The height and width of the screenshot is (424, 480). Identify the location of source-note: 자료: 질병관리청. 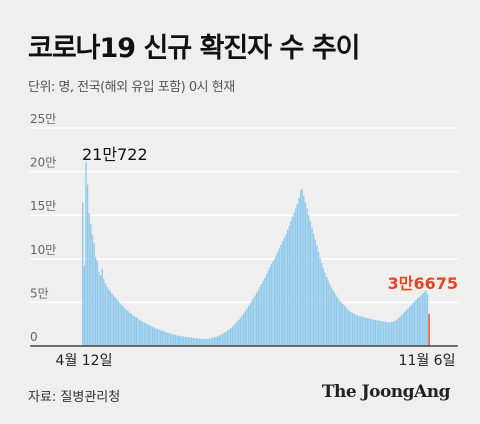
(74, 397).